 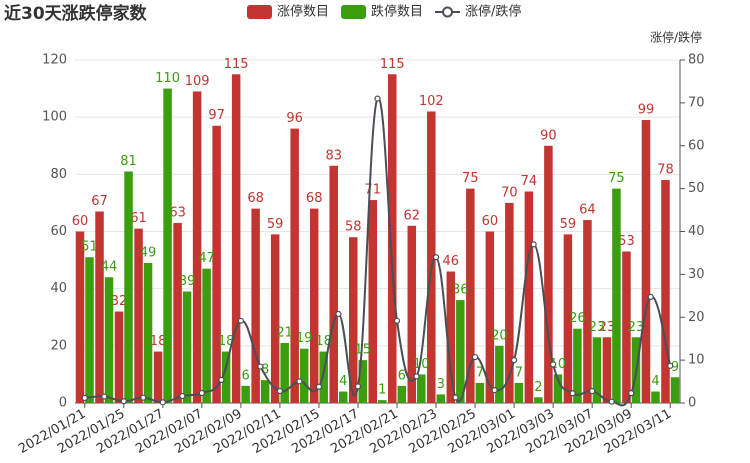 I want to click on bar-label: 10, so click(x=421, y=364).